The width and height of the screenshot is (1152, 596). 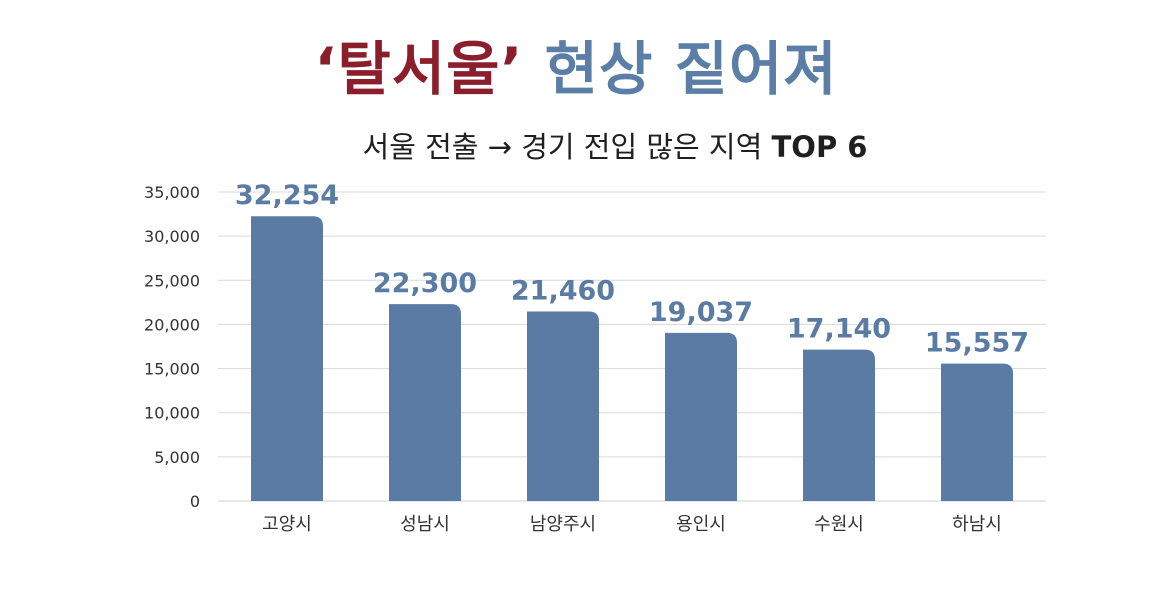 I want to click on x-tick-label: 하남시, so click(x=977, y=524).